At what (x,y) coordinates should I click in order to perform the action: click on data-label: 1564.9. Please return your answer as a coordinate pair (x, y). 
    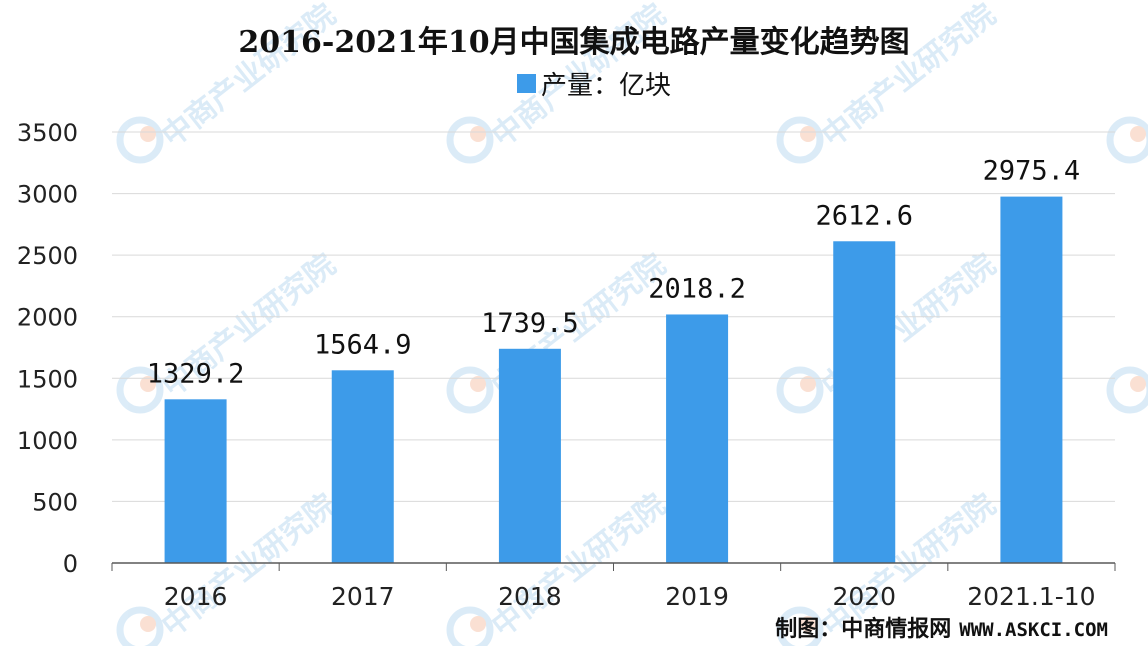
    Looking at the image, I should click on (363, 344).